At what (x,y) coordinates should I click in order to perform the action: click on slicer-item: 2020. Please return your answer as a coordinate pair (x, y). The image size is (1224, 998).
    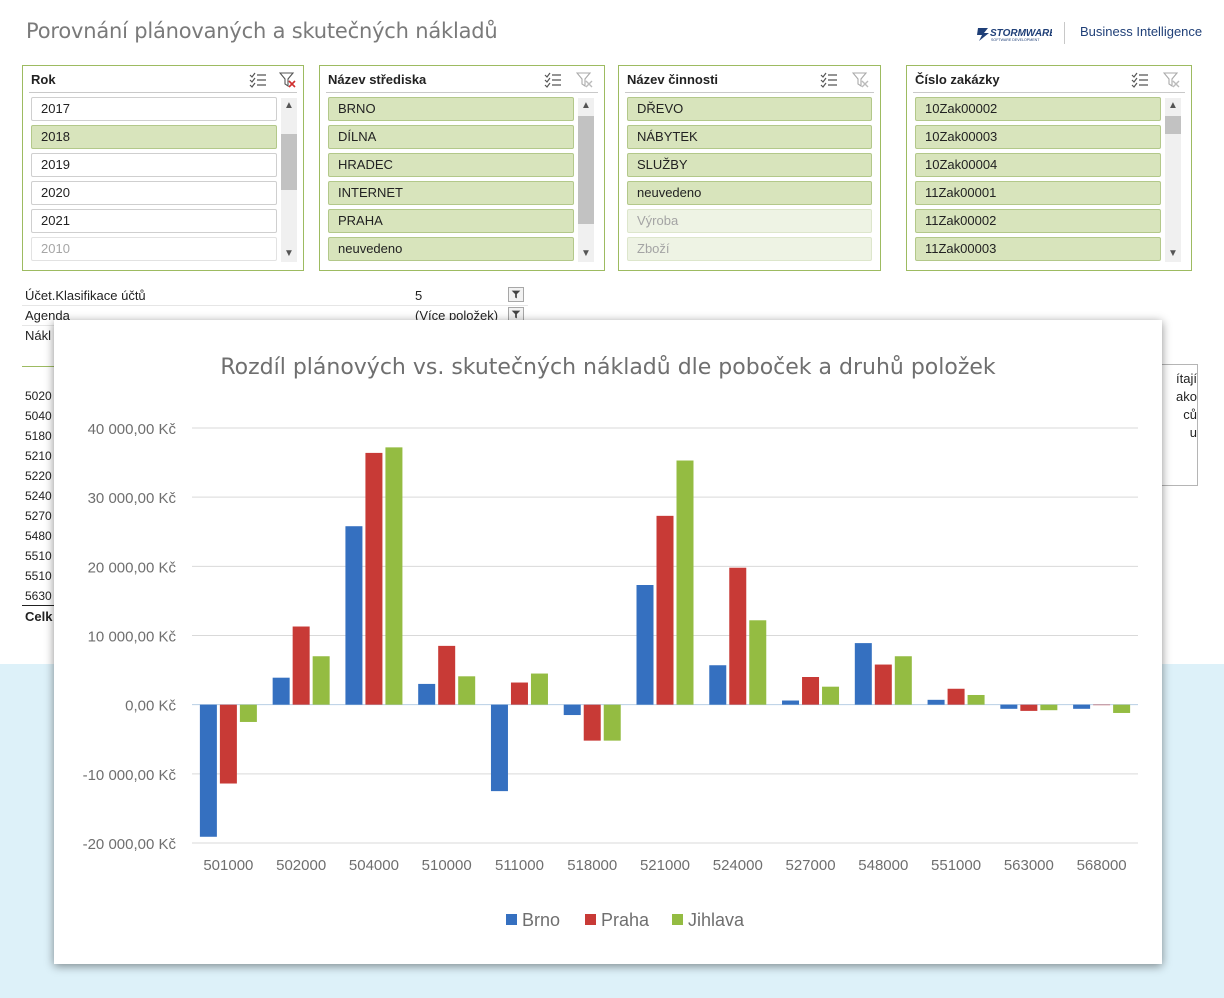
    Looking at the image, I should click on (154, 193).